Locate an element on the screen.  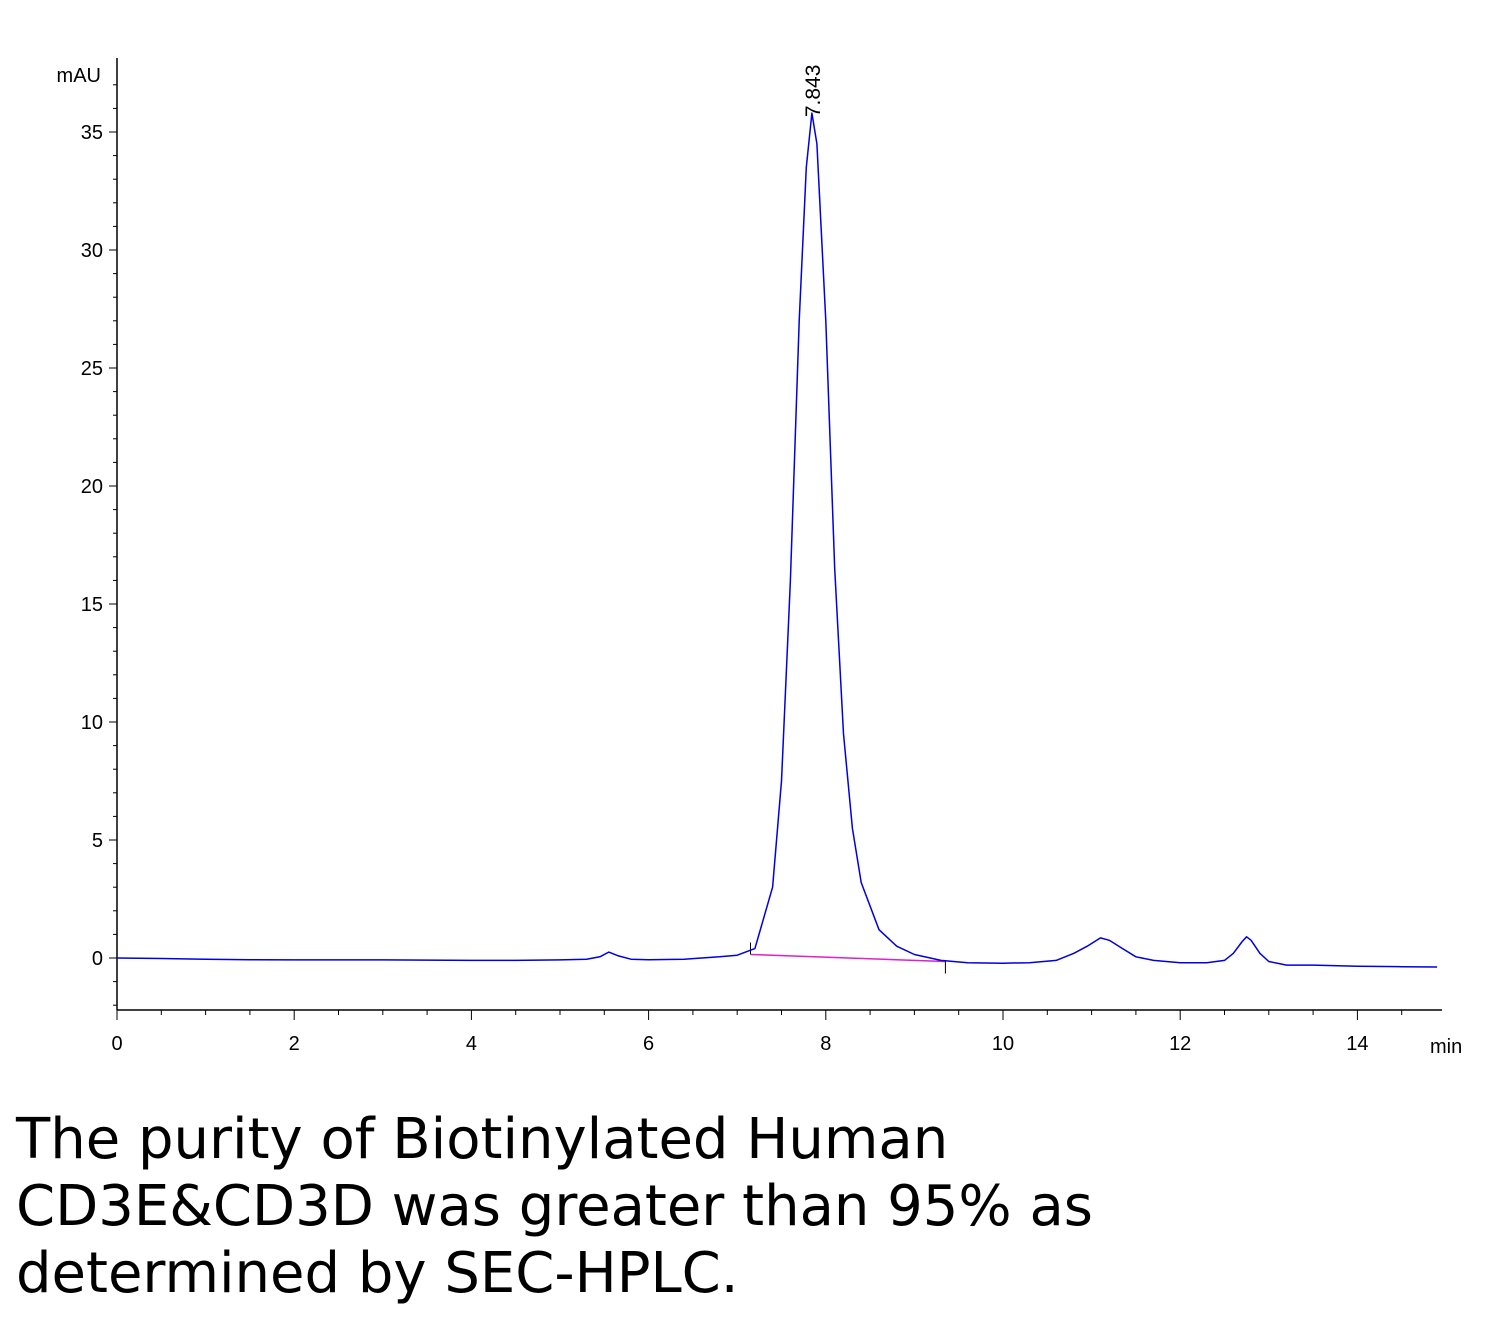
y-tick-label: 10 is located at coordinates (92, 723).